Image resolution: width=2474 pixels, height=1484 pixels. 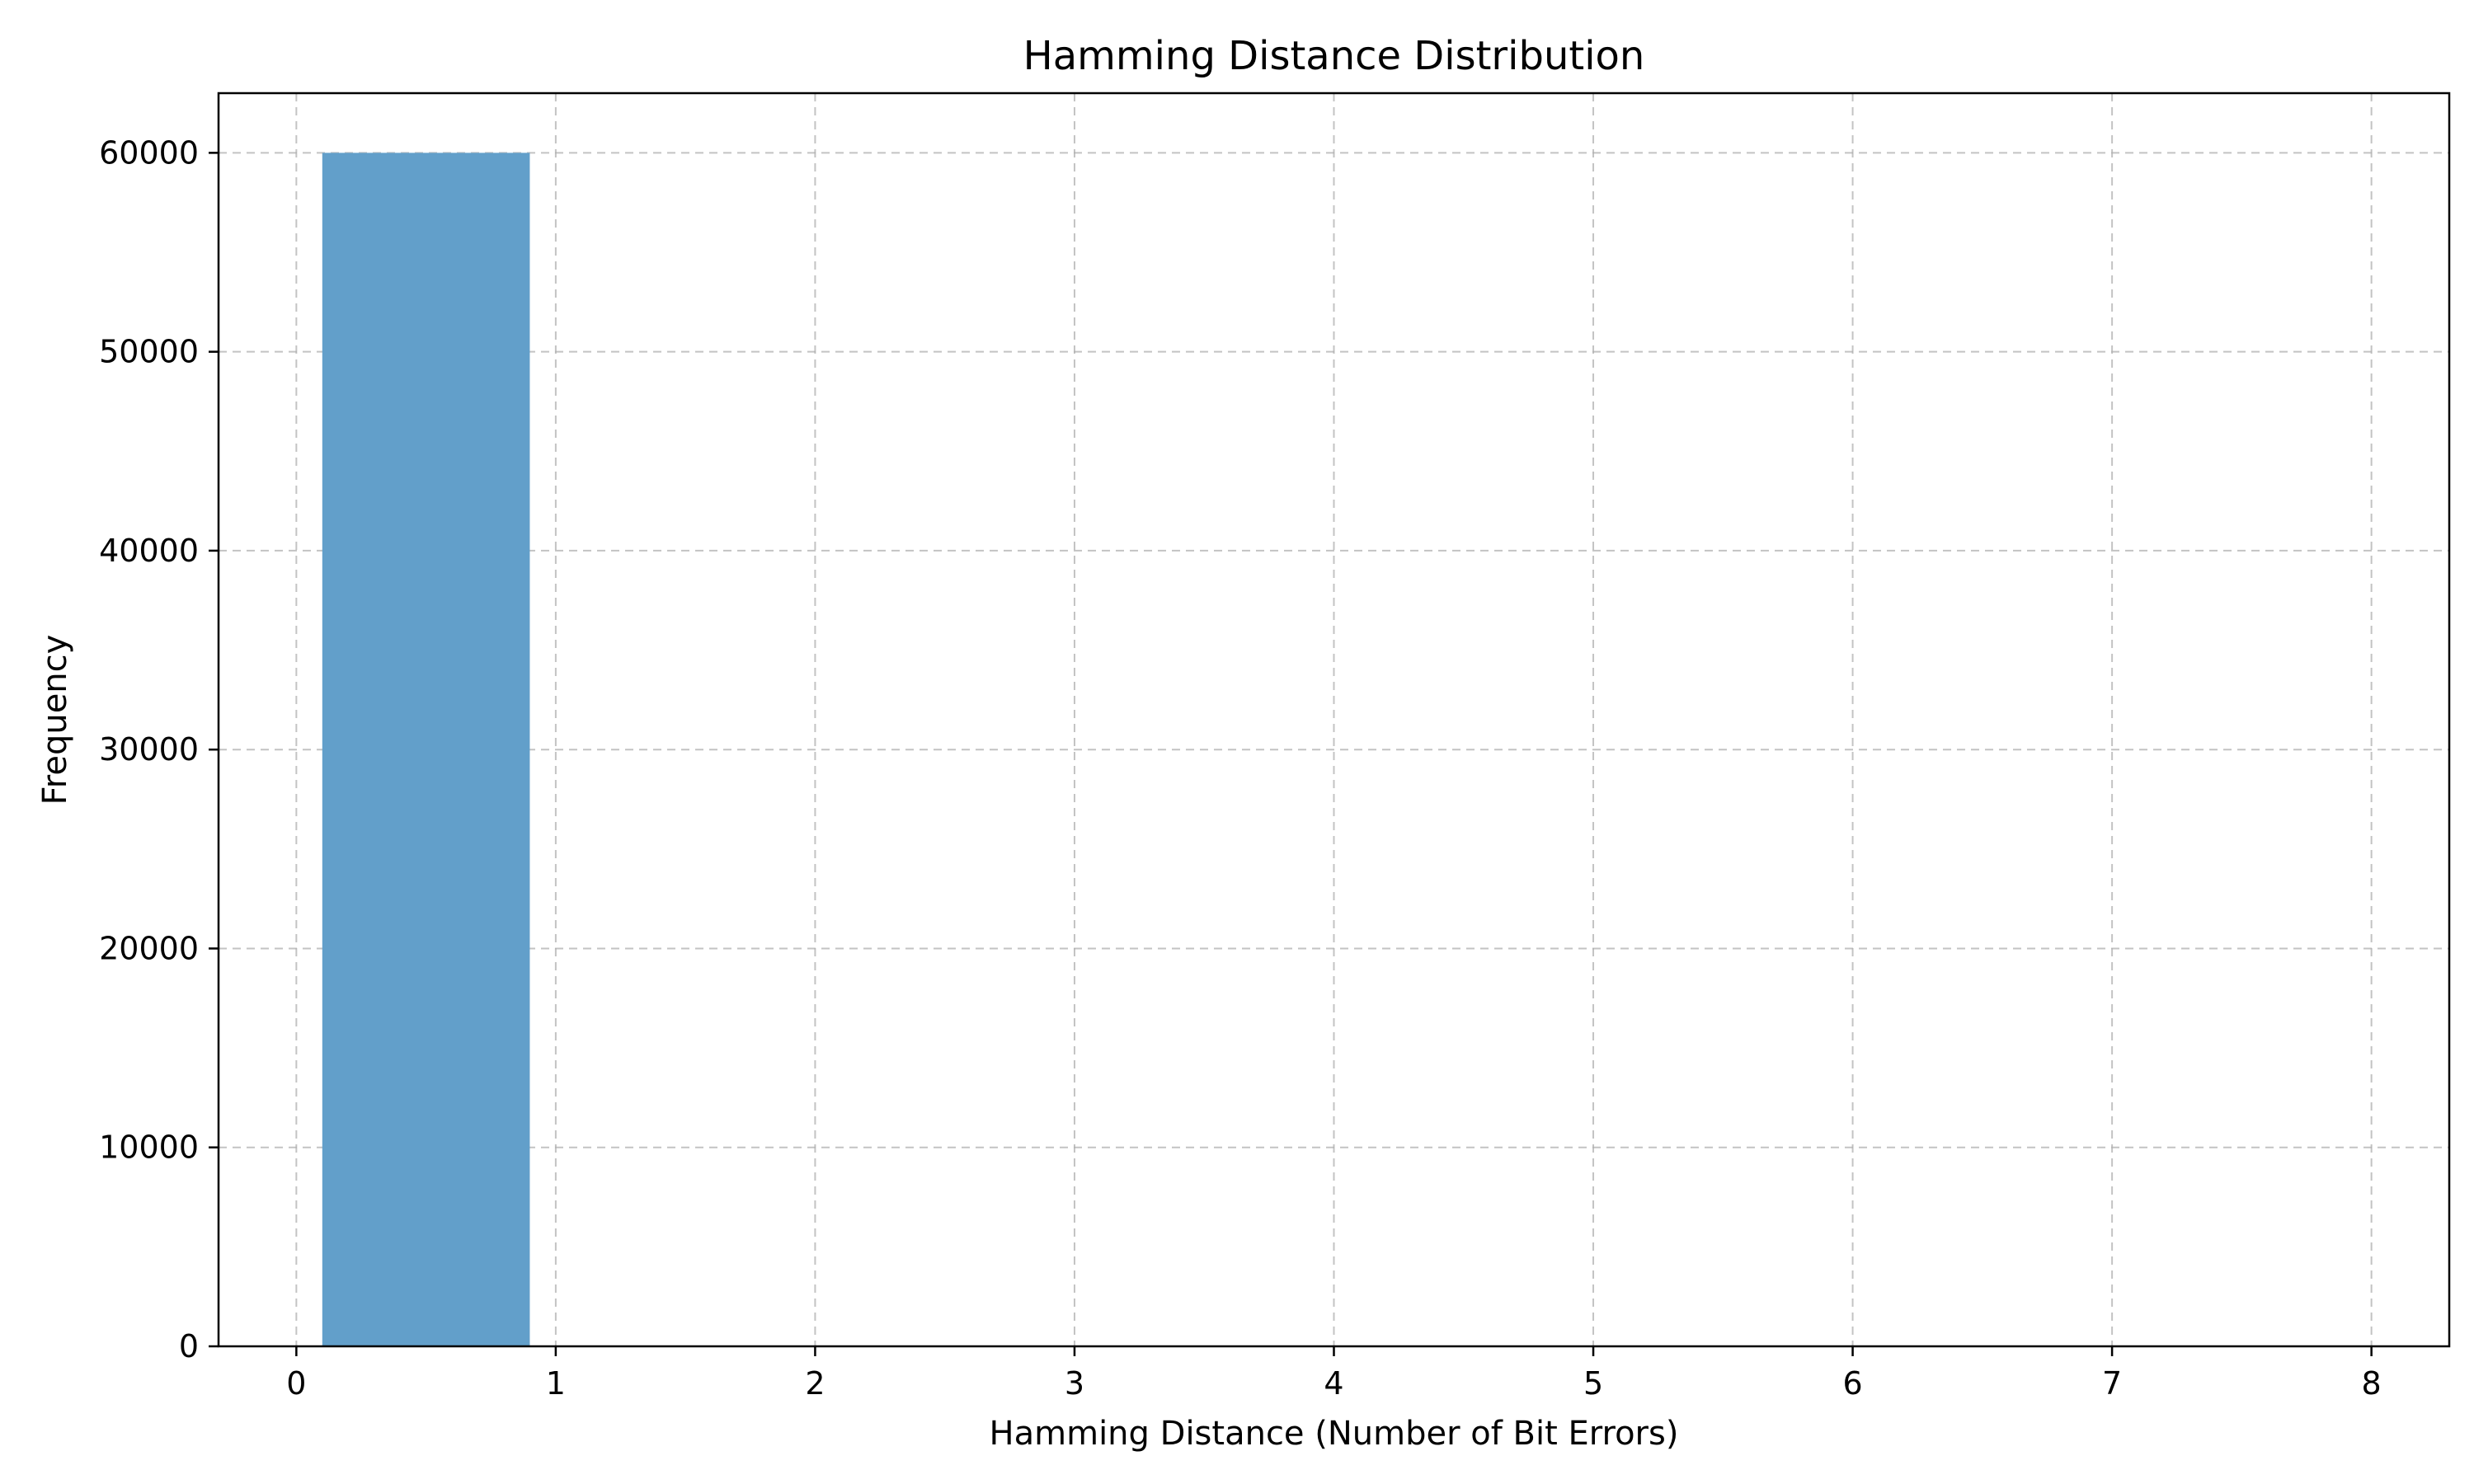 I want to click on y-tick-label: 0, so click(x=189, y=1346).